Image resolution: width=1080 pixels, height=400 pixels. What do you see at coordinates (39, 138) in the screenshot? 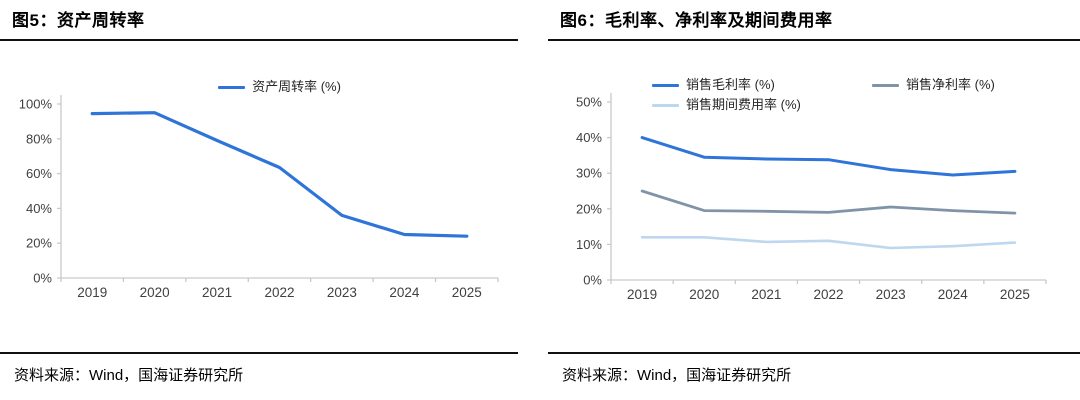
I see `svg-text: 80%` at bounding box center [39, 138].